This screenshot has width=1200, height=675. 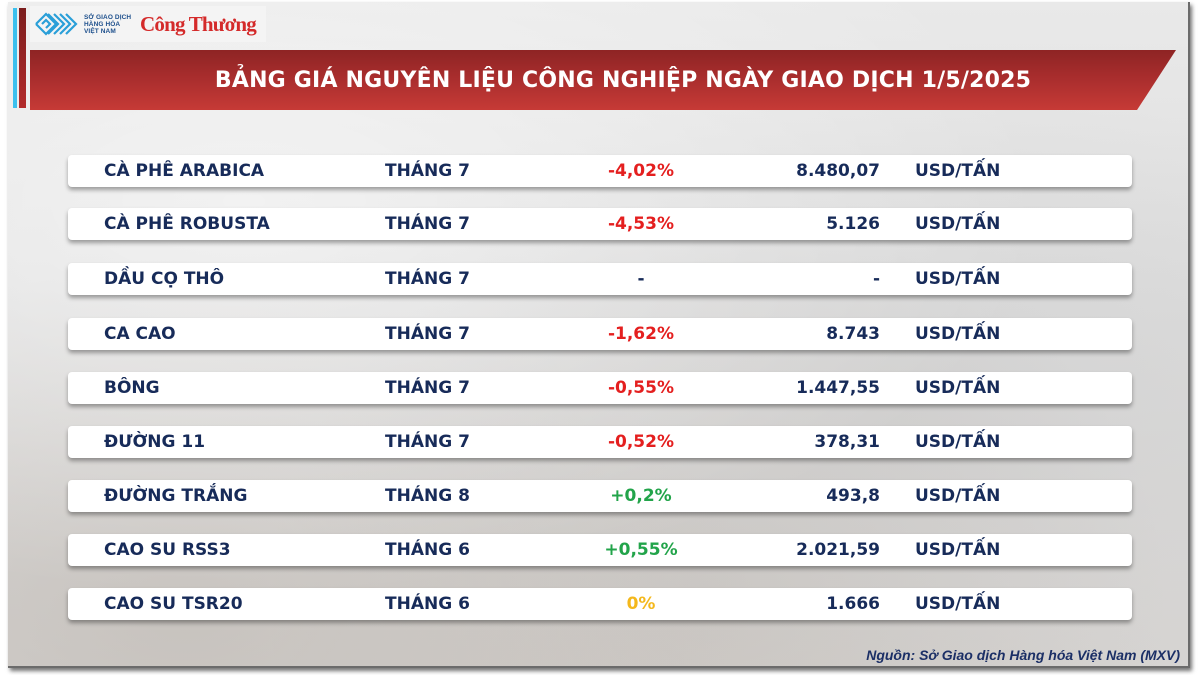 What do you see at coordinates (15, 58) in the screenshot?
I see `accent-stripe-blue` at bounding box center [15, 58].